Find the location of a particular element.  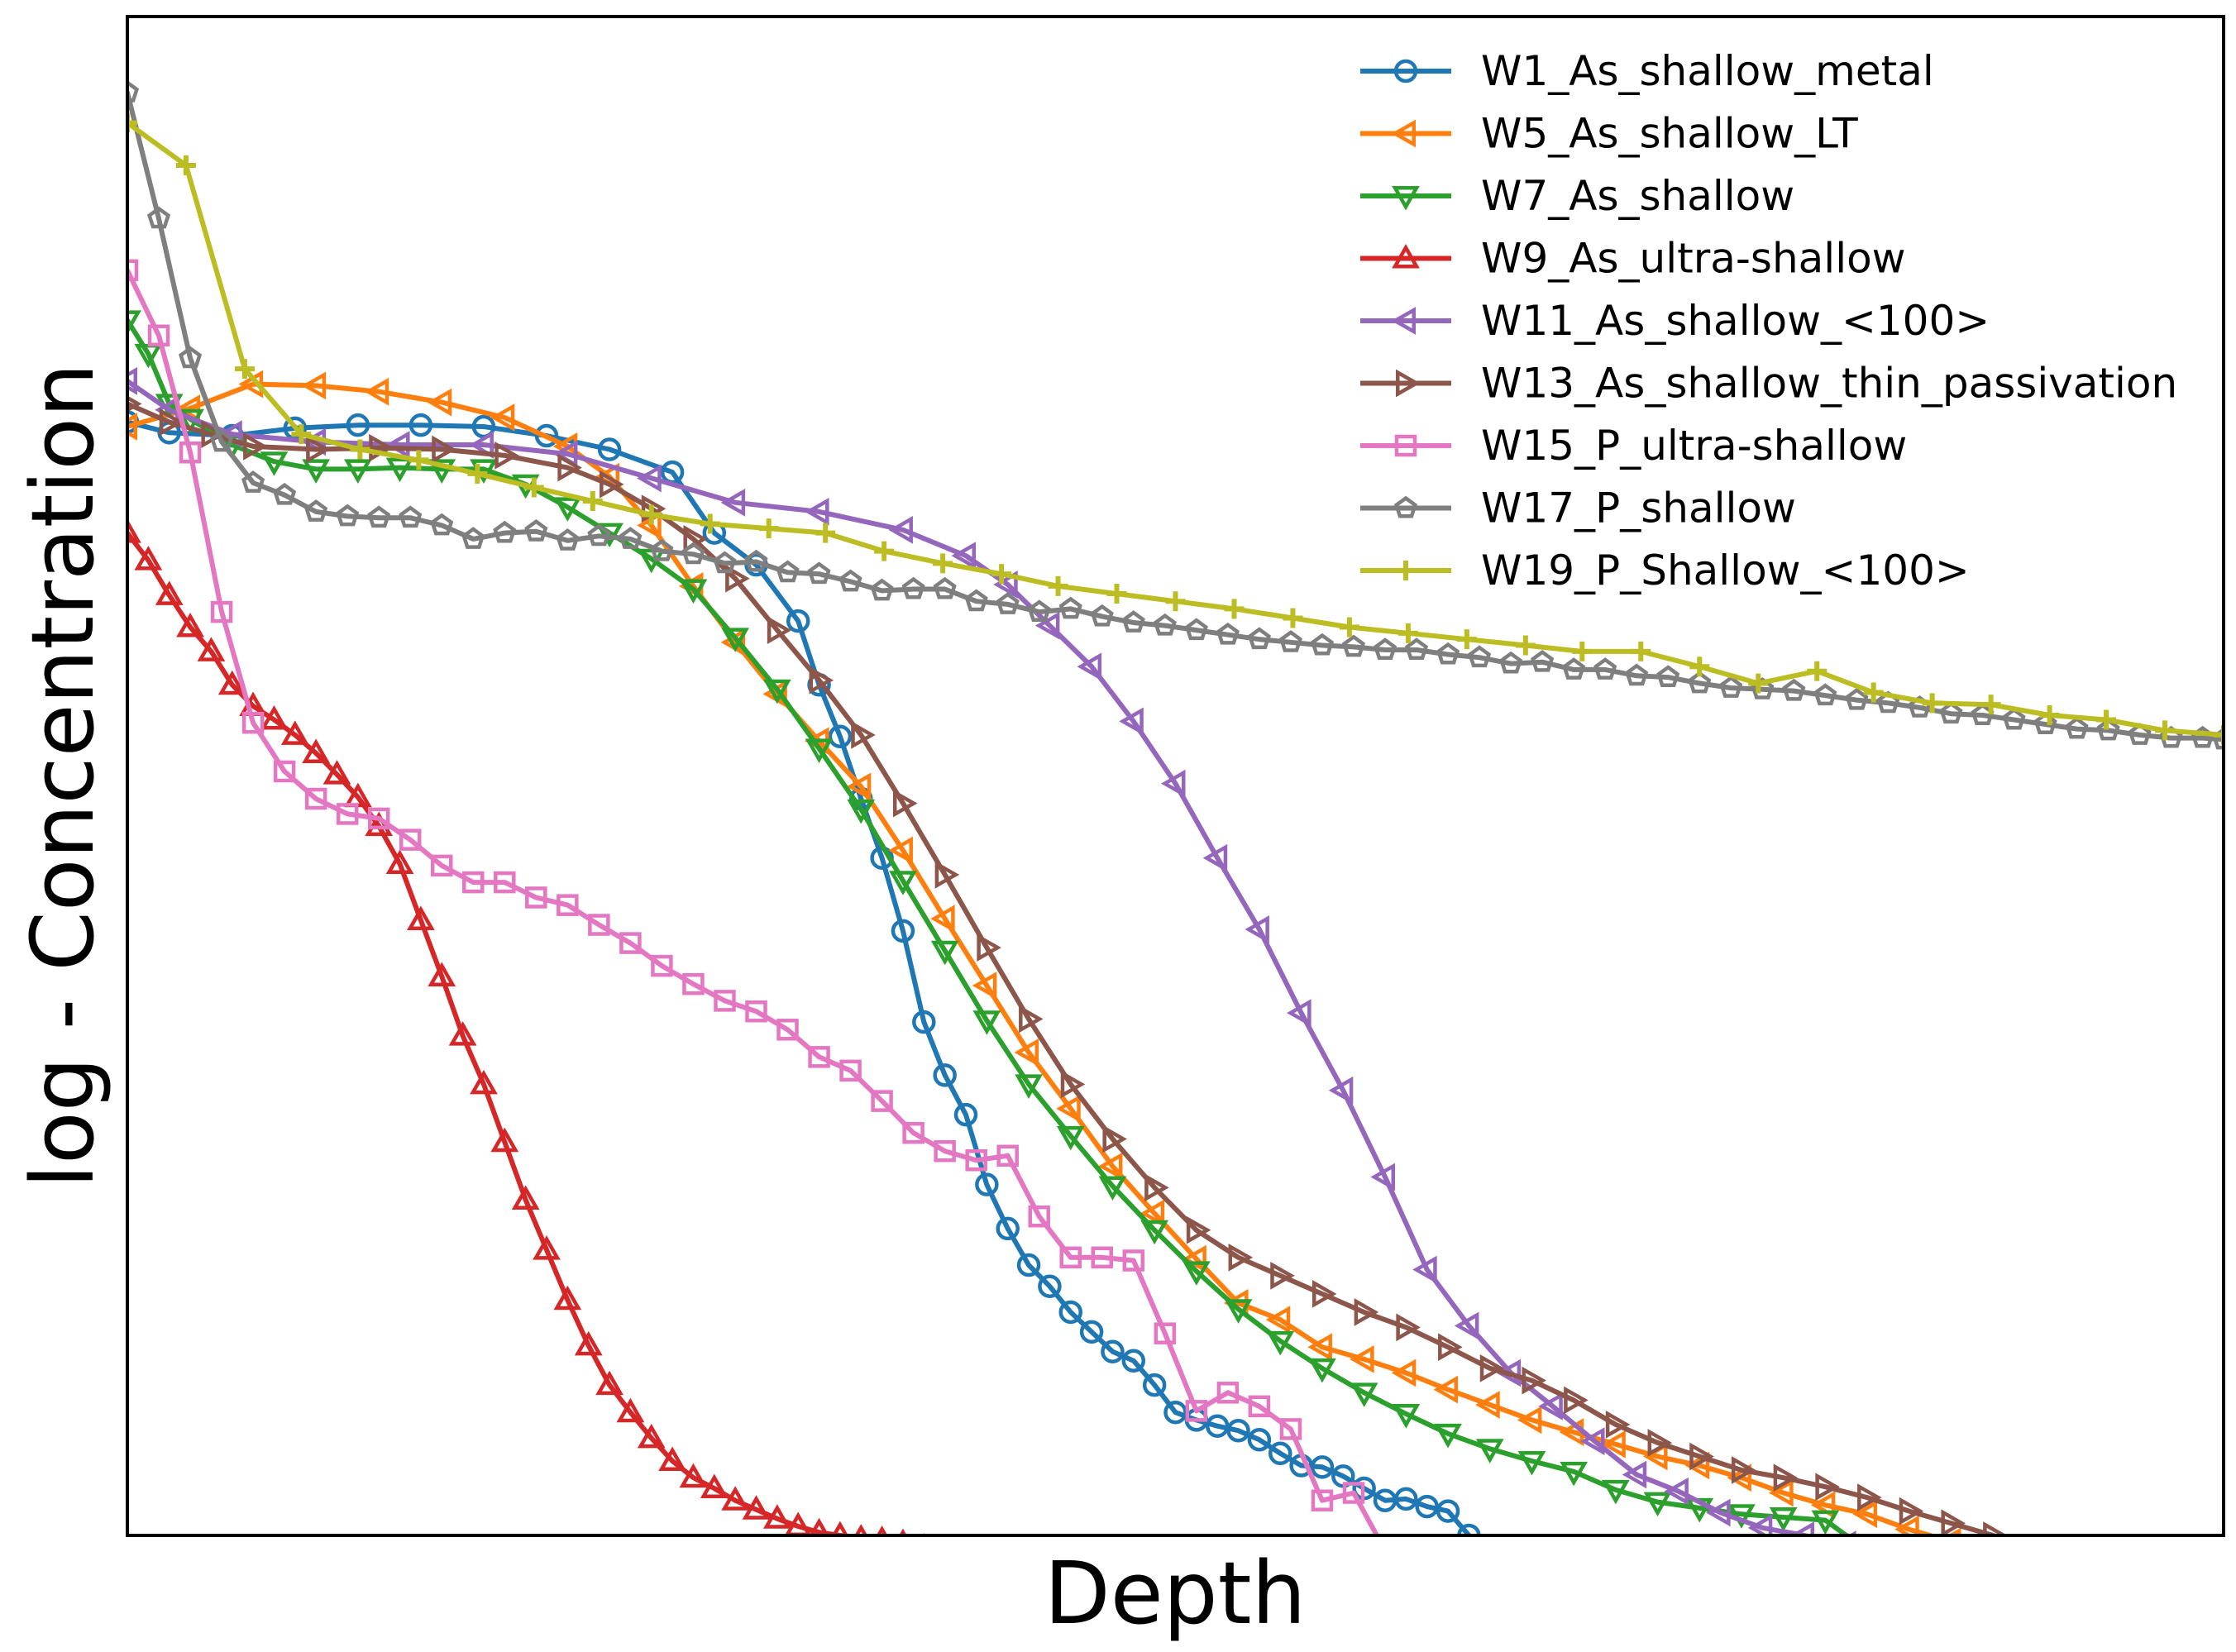

legend-item-w1-as-shallow-metal: W1_As_shallow_metal is located at coordinates (1647, 71).